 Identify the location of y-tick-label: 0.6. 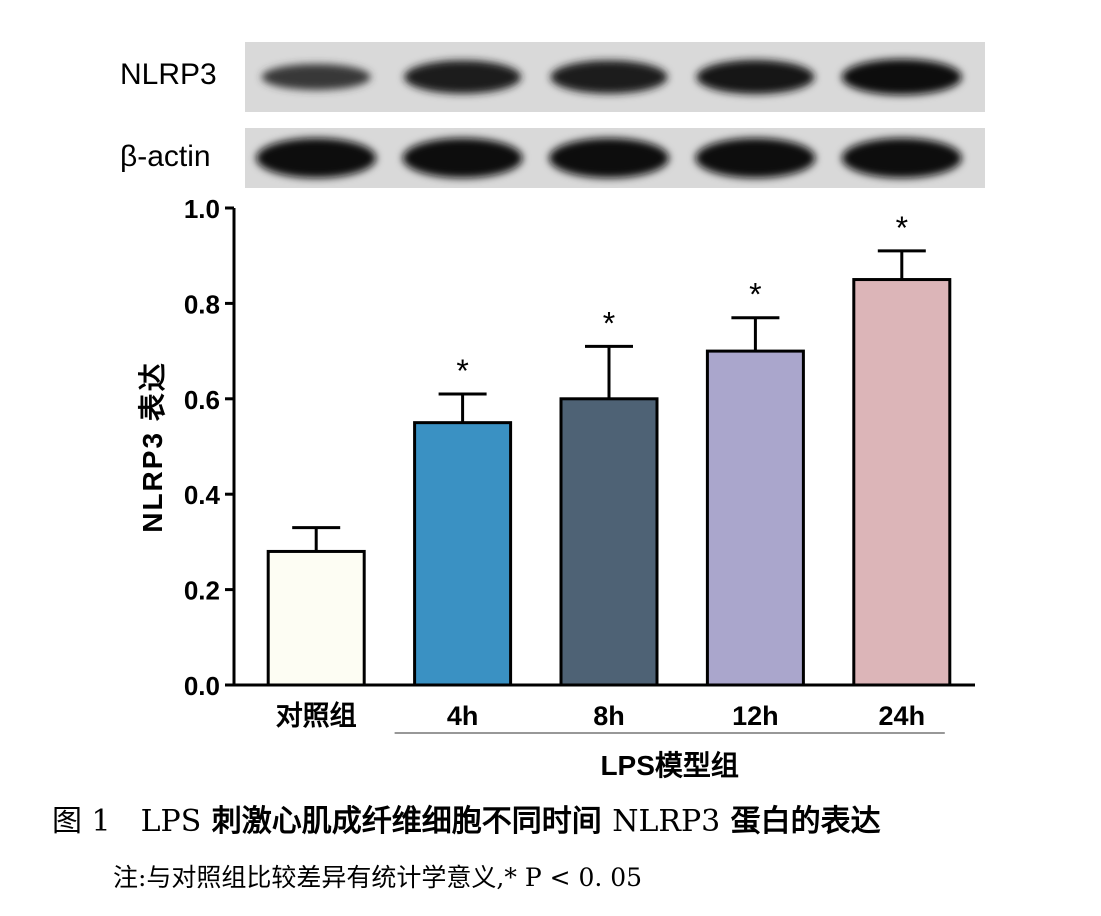
(202, 400).